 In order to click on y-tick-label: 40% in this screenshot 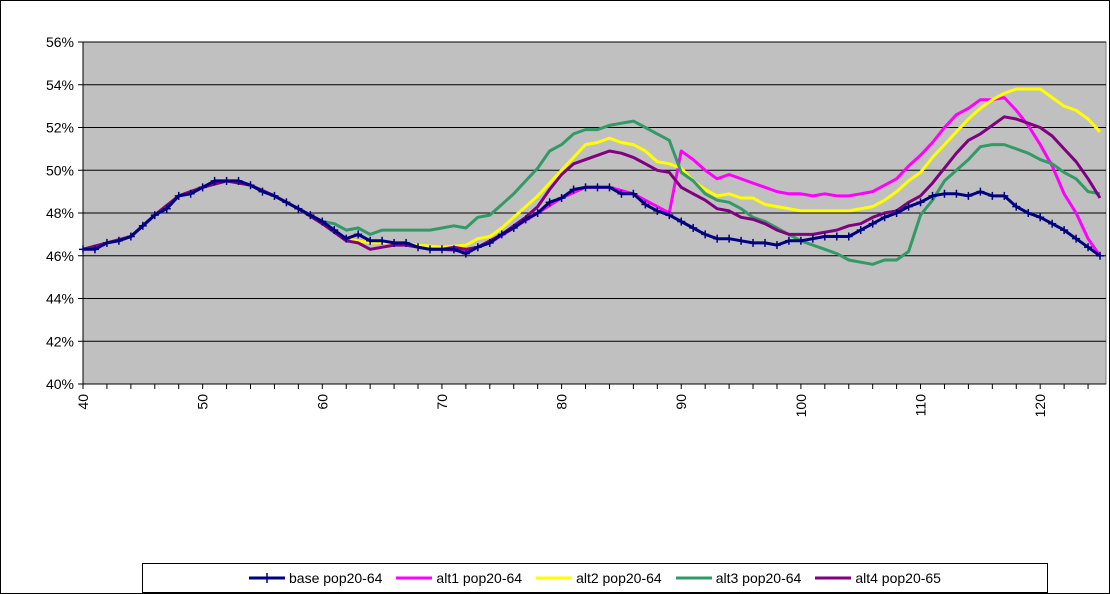, I will do `click(60, 384)`.